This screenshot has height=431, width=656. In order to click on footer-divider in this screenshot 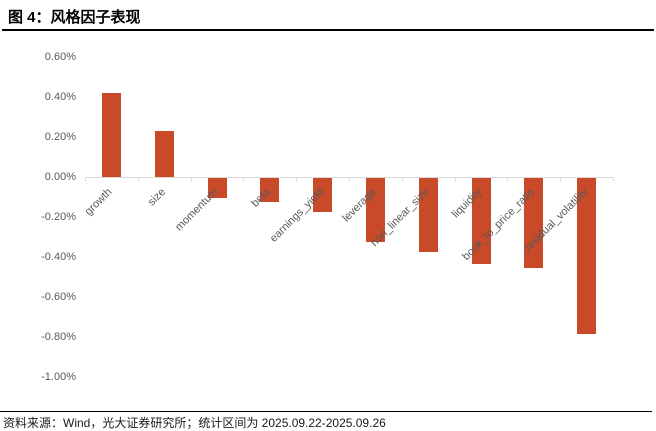, I will do `click(326, 411)`.